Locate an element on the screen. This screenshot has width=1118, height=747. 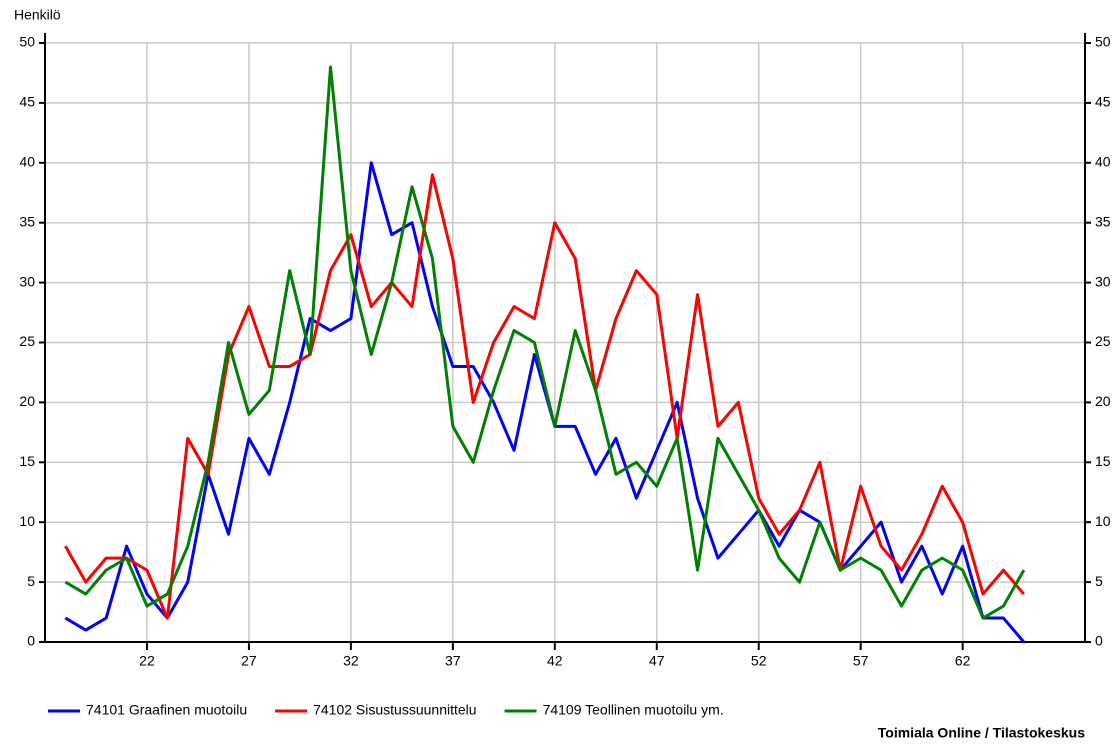
legend-label: 74101 Graafinen muotoilu is located at coordinates (166, 710).